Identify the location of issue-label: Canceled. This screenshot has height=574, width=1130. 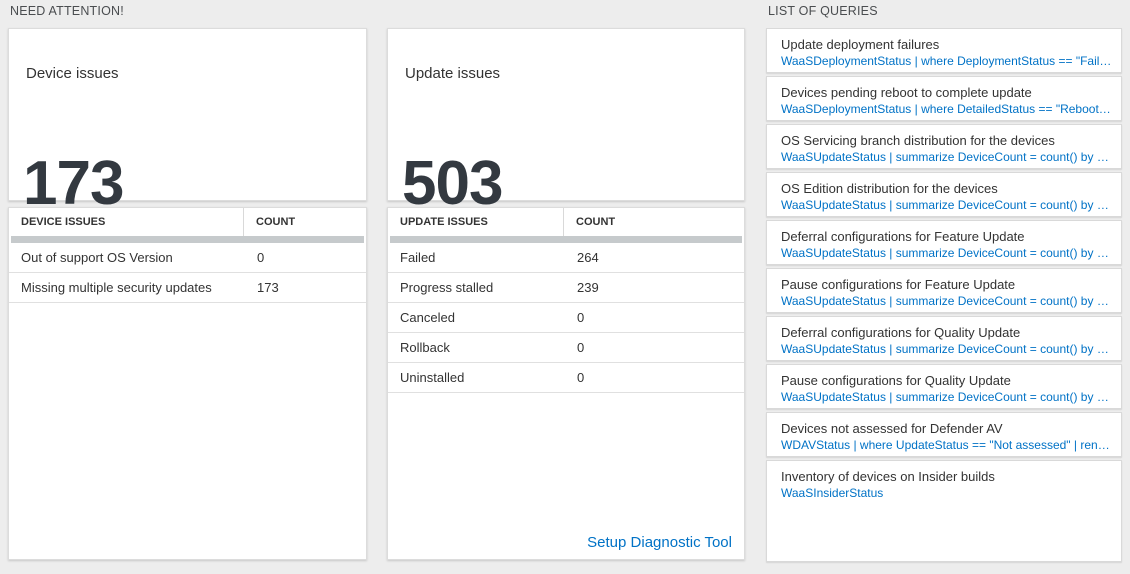
(427, 317).